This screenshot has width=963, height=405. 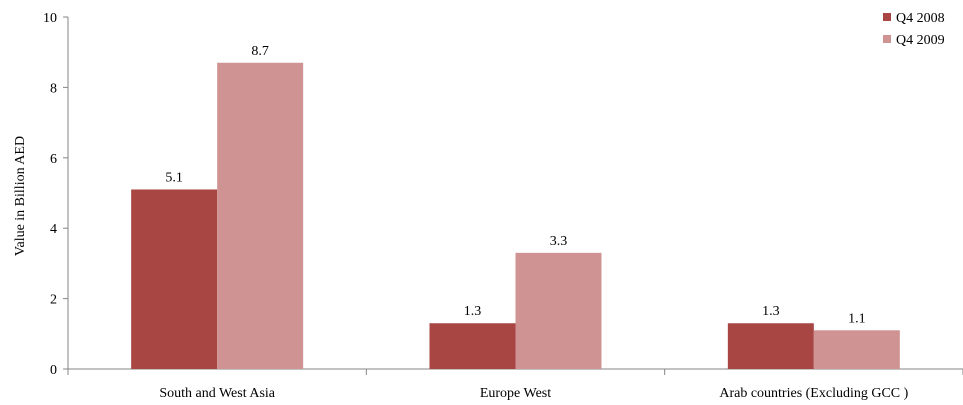 What do you see at coordinates (857, 318) in the screenshot?
I see `data-label: 1.1` at bounding box center [857, 318].